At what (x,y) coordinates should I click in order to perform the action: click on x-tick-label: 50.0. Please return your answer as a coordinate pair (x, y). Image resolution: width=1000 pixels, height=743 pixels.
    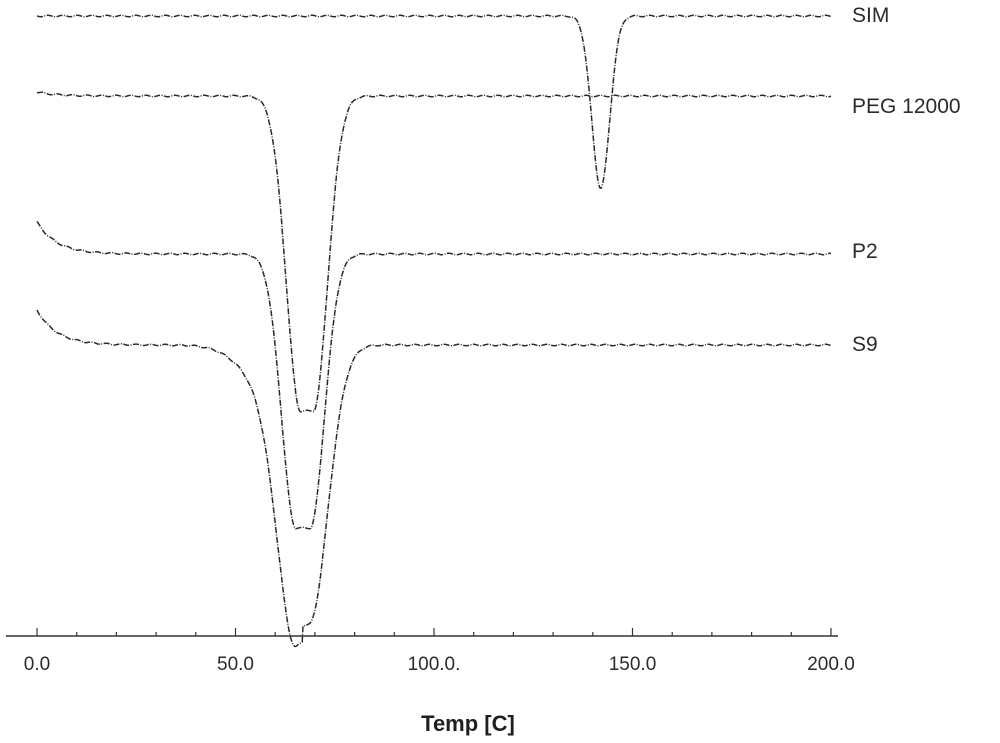
    Looking at the image, I should click on (235, 664).